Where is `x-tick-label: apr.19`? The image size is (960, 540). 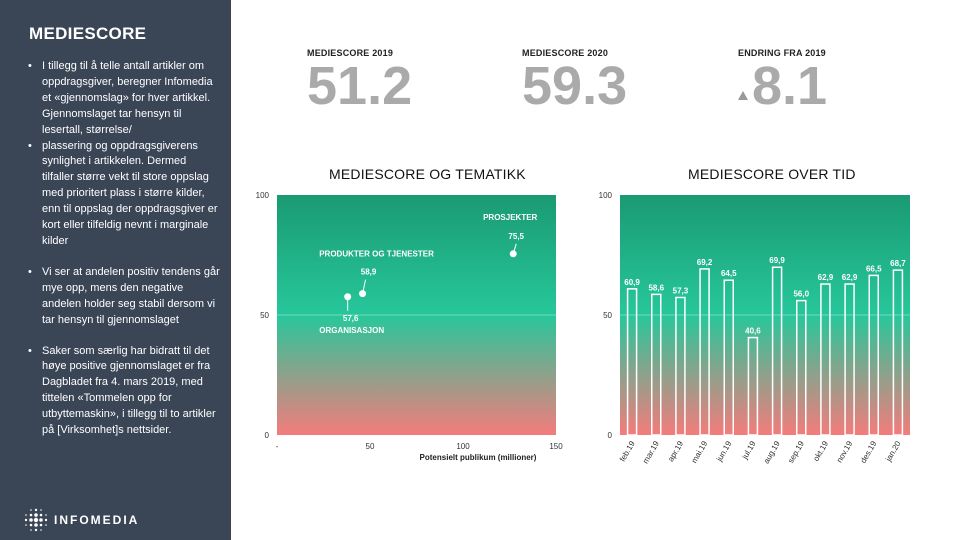 x-tick-label: apr.19 is located at coordinates (675, 451).